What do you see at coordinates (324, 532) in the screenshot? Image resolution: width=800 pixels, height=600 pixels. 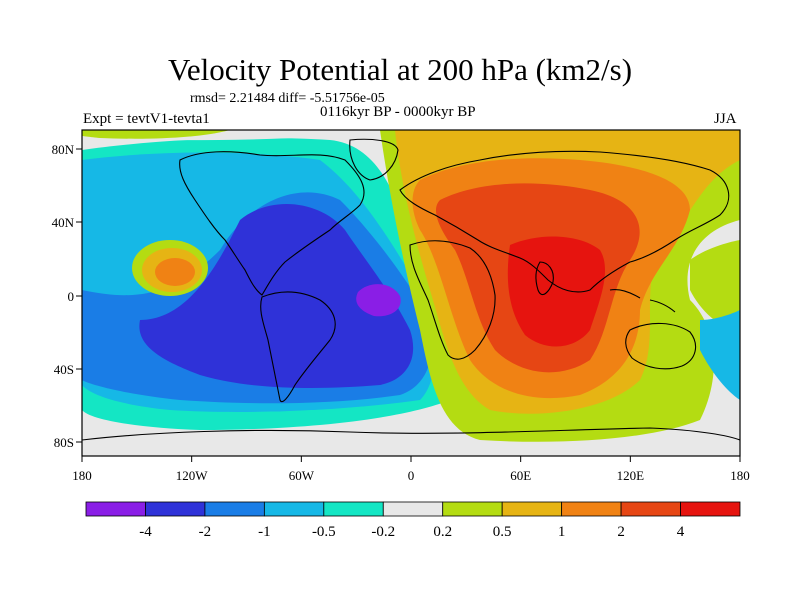 I see `colorbar-label: -0.5` at bounding box center [324, 532].